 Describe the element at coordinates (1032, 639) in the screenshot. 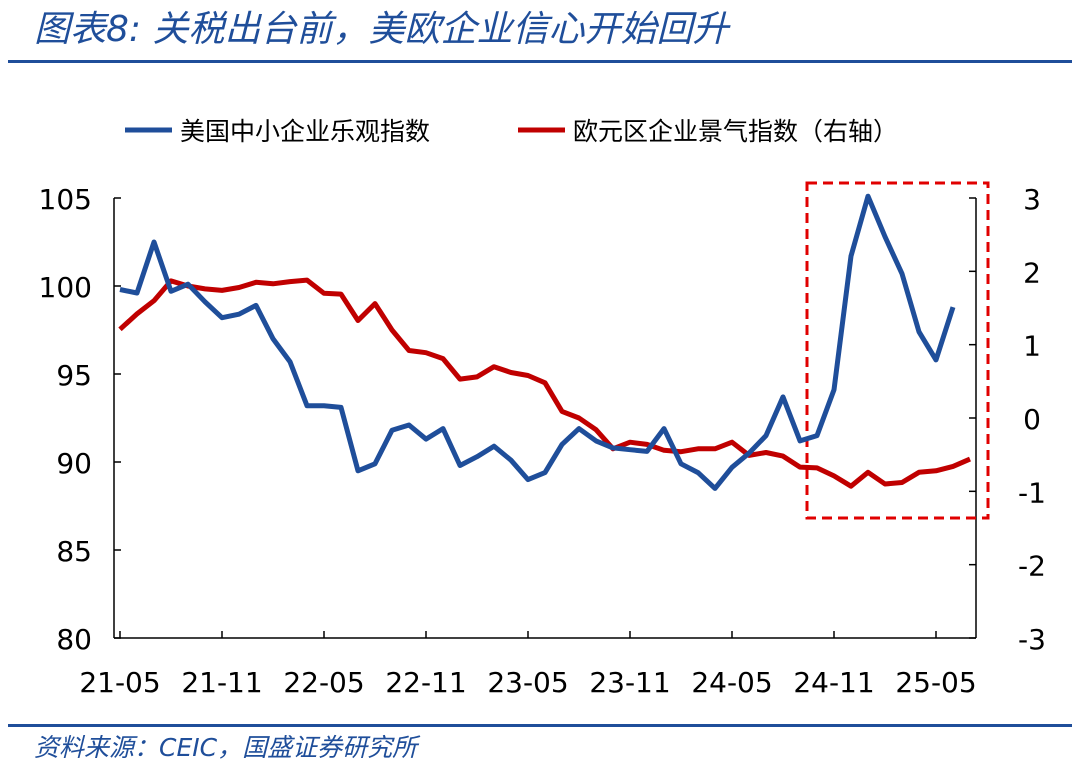

I see `right-y-tick-label: -3` at that location.